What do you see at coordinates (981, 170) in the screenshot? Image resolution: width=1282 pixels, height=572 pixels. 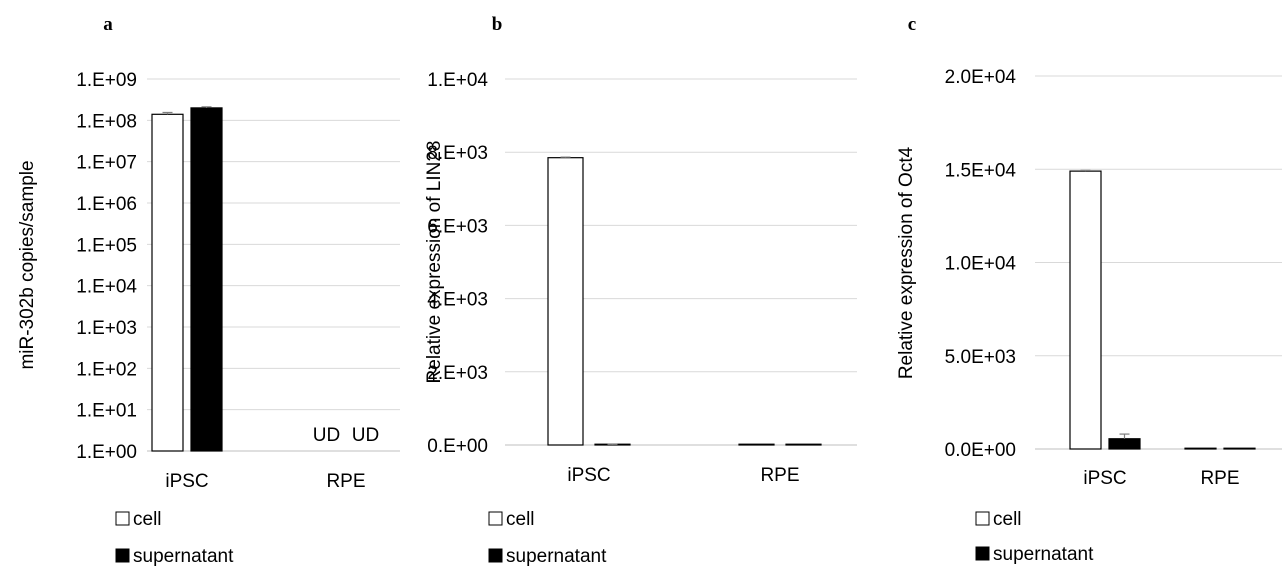 I see `y-tick-label: 1.5E+04` at bounding box center [981, 170].